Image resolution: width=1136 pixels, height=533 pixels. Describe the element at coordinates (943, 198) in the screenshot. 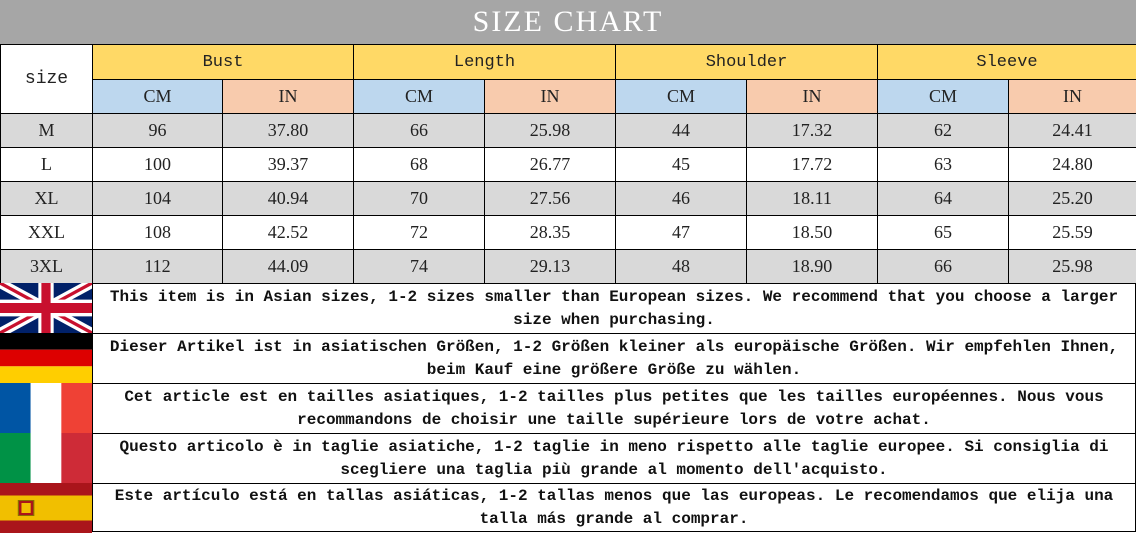

I see `value-cell: 64` at that location.